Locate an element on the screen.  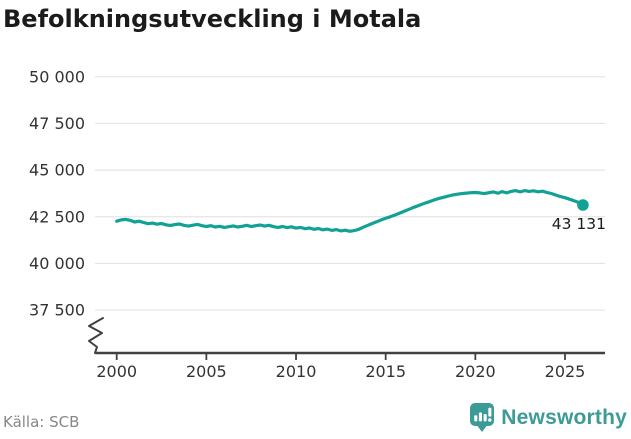
x-tick-label: 2000 is located at coordinates (116, 371).